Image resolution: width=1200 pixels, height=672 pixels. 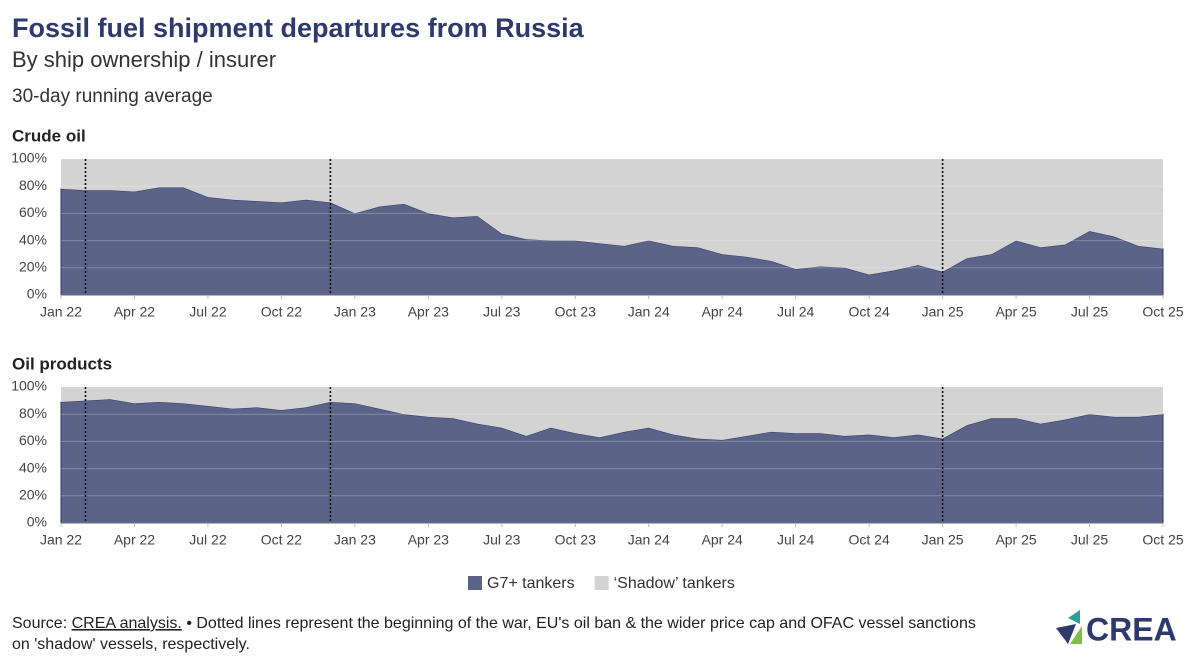 I want to click on logo-text: CREA, so click(x=1131, y=629).